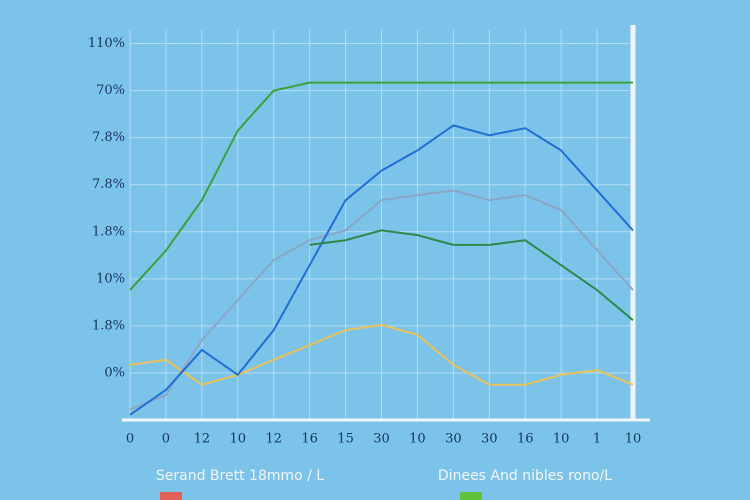 Image resolution: width=750 pixels, height=500 pixels. What do you see at coordinates (114, 372) in the screenshot?
I see `y-tick-label: 0%` at bounding box center [114, 372].